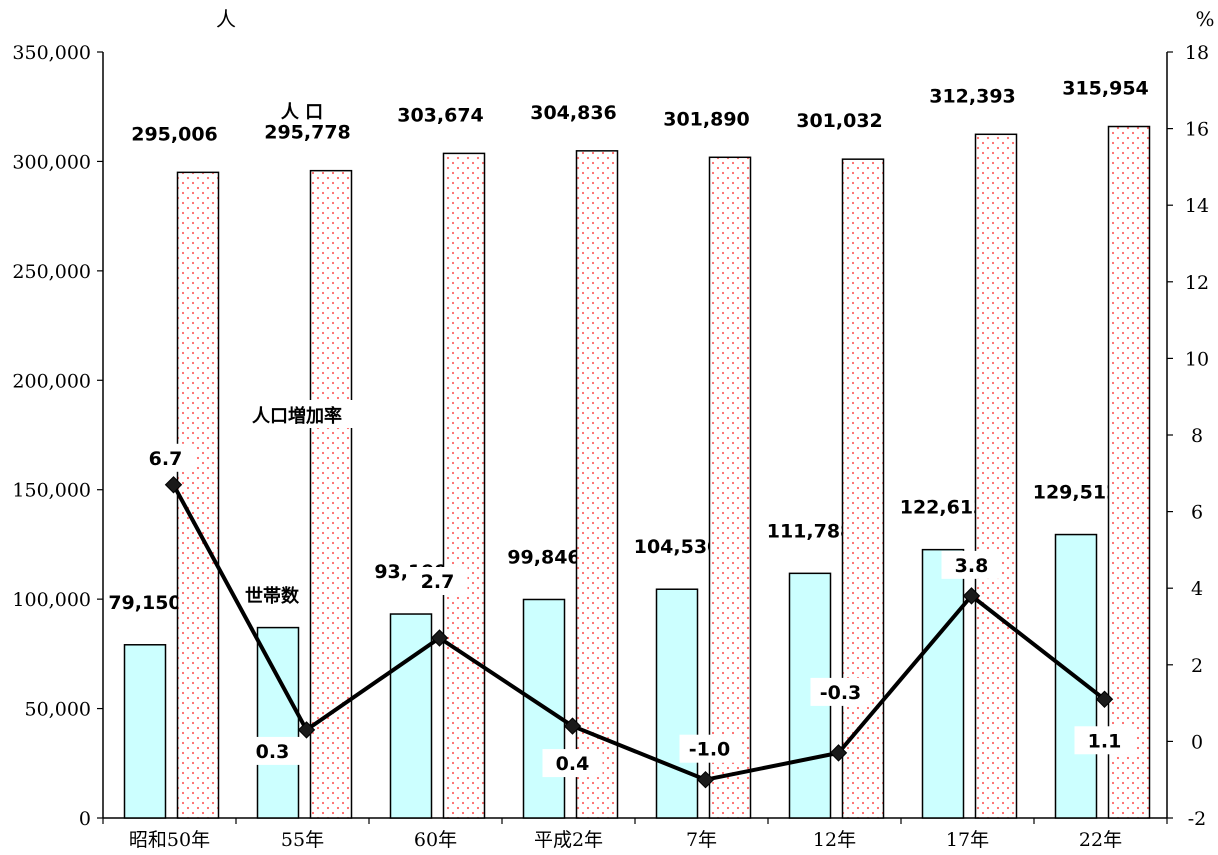 The height and width of the screenshot is (855, 1218). I want to click on households-data-label: 111,788, so click(810, 531).